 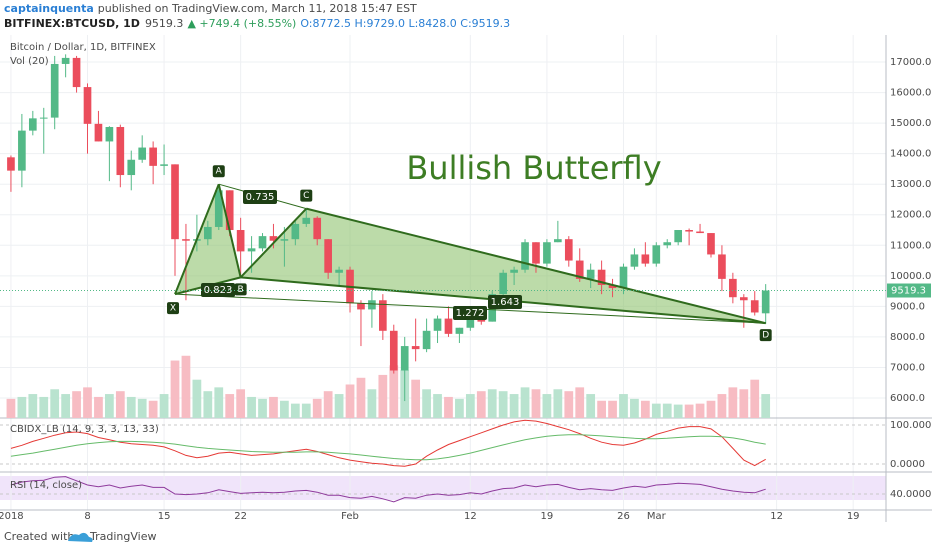 What do you see at coordinates (503, 266) in the screenshot?
I see `pattern-area` at bounding box center [503, 266].